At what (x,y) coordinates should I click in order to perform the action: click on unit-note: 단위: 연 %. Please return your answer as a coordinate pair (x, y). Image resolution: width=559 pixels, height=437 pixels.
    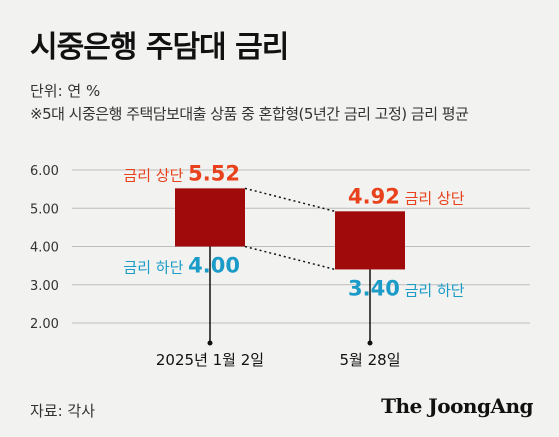
    Looking at the image, I should click on (65, 91).